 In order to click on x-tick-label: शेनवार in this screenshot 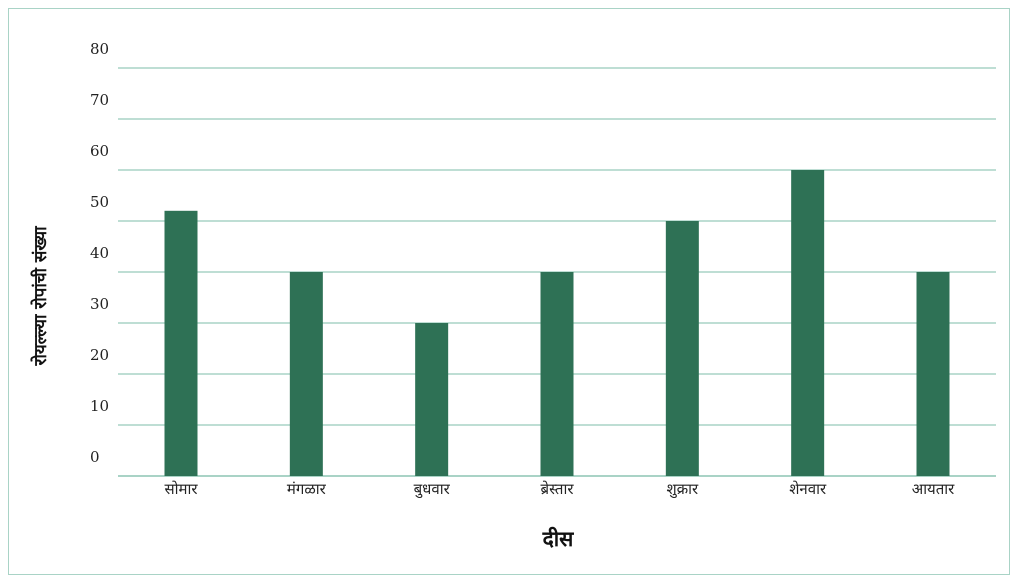, I will do `click(808, 489)`.